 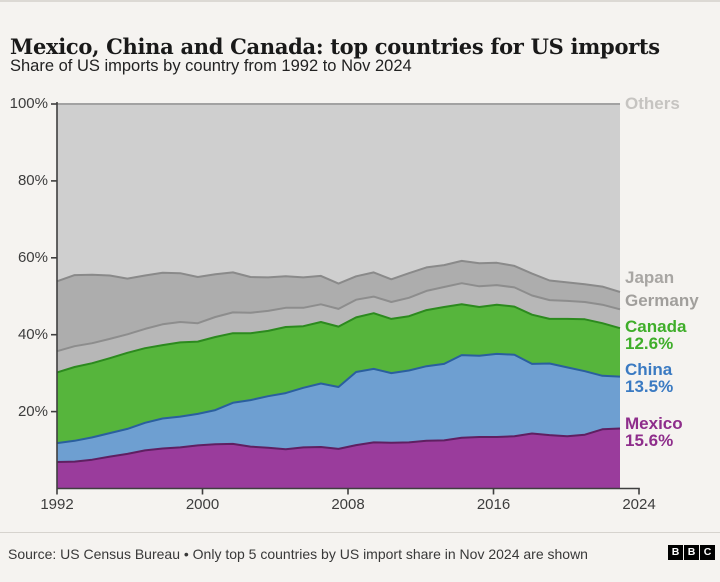 I want to click on y-tick-100: 100%, so click(x=28, y=103).